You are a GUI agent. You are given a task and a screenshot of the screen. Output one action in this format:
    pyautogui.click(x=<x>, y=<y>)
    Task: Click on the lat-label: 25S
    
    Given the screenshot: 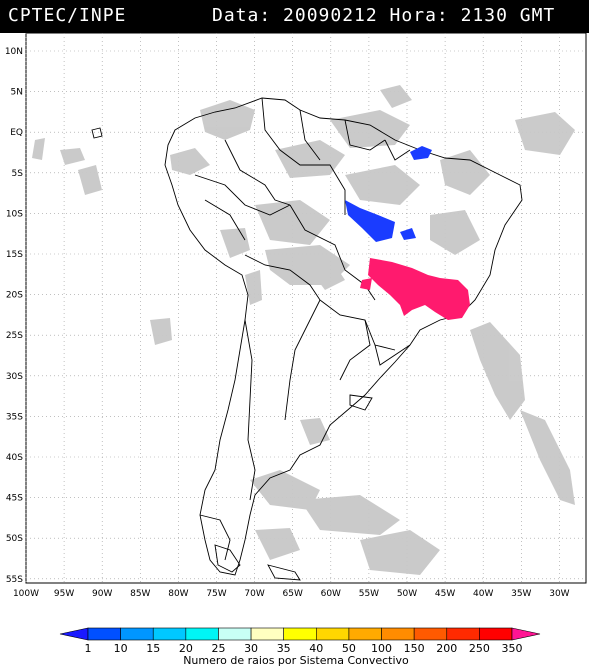 What is the action you would take?
    pyautogui.click(x=14, y=336)
    